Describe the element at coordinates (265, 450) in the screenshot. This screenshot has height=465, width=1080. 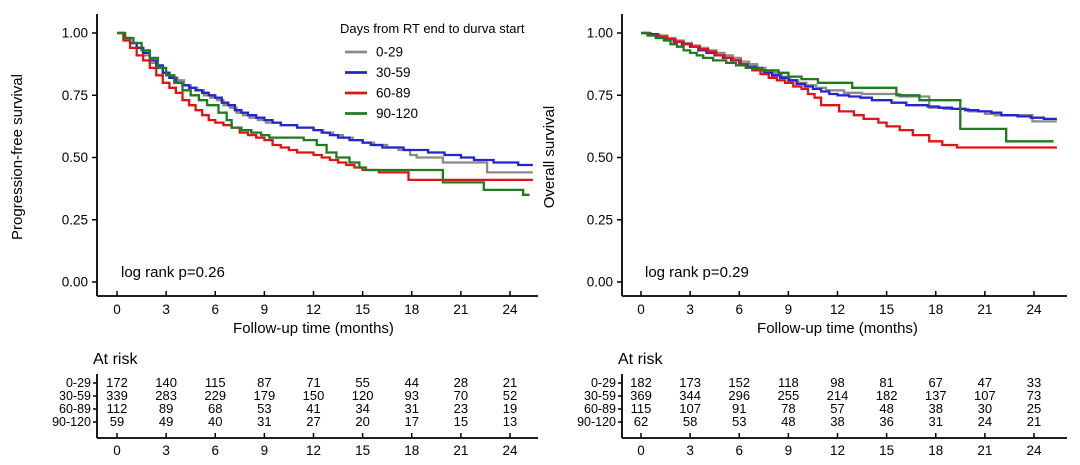
I see `at-risk-tick-label: 9` at that location.